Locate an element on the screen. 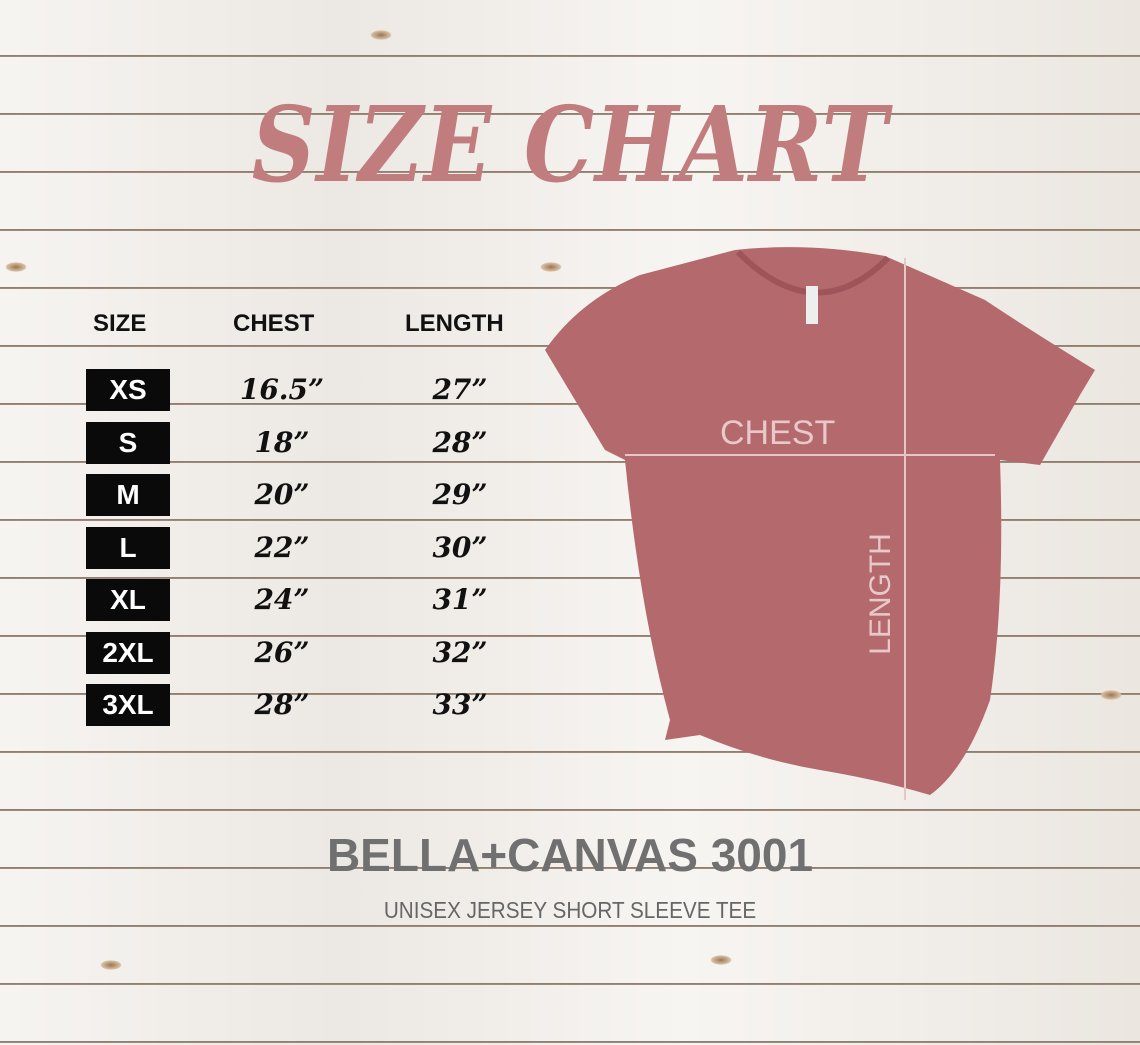 This screenshot has height=1045, width=1140. chest-value: 24” is located at coordinates (282, 599).